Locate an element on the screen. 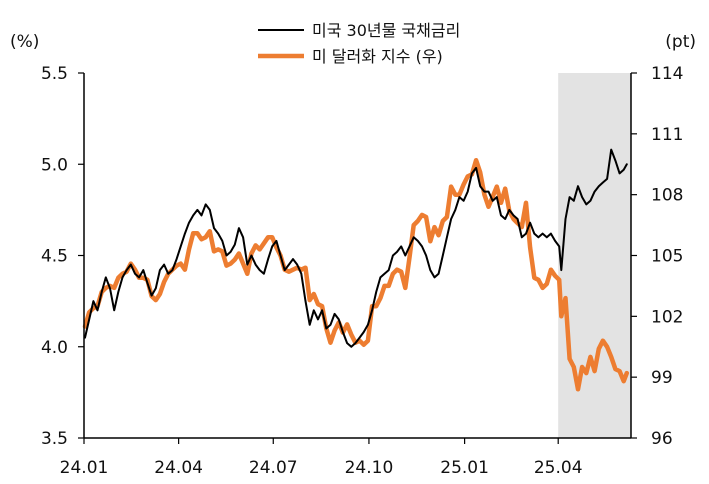 The image size is (709, 484). left-tick-label: 4.0 is located at coordinates (54, 348).